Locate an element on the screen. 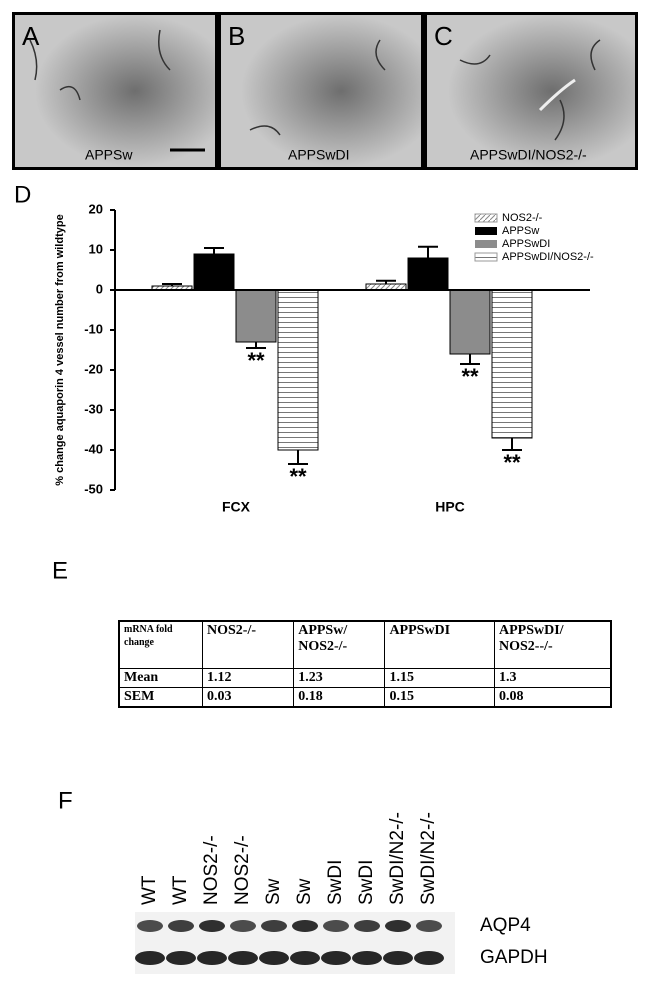  table-cell: 1.12 is located at coordinates (248, 678).